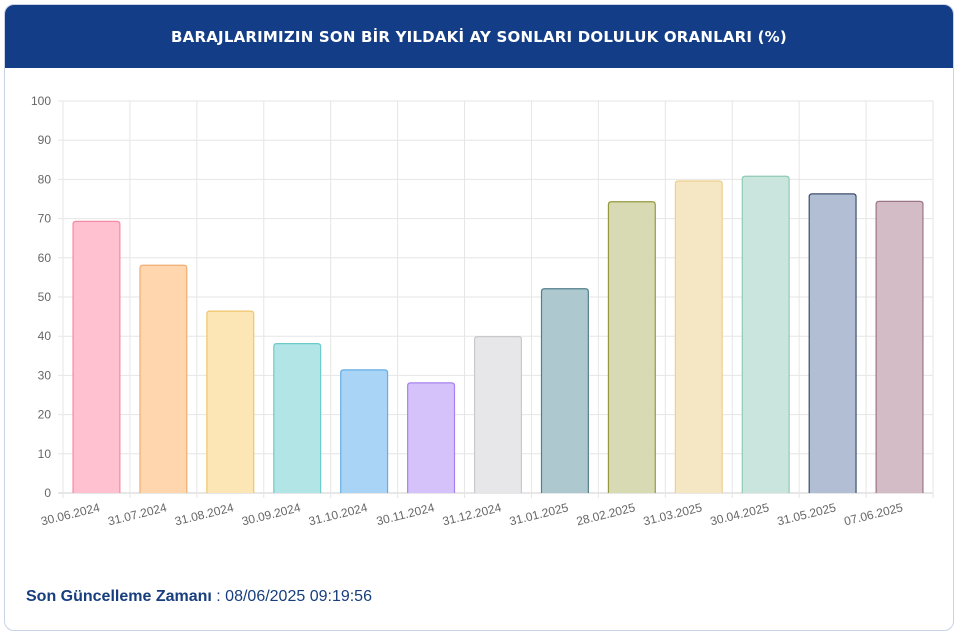 This screenshot has height=635, width=960. Describe the element at coordinates (673, 514) in the screenshot. I see `x-tick-label: 31.03.2025` at that location.